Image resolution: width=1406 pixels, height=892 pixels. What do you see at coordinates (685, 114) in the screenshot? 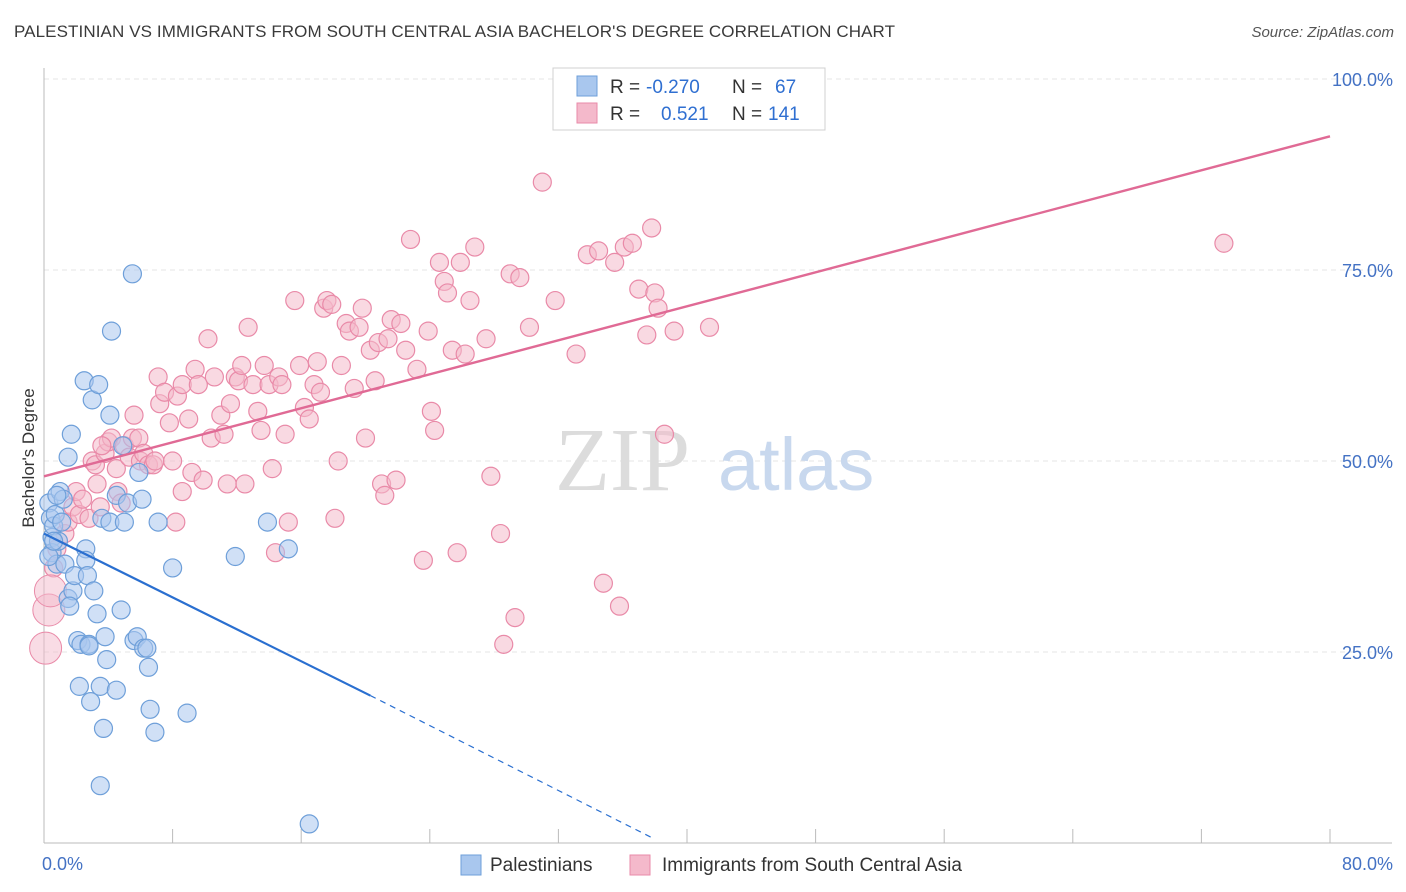
I see `legend-r-value-2: 0.521` at bounding box center [685, 114].